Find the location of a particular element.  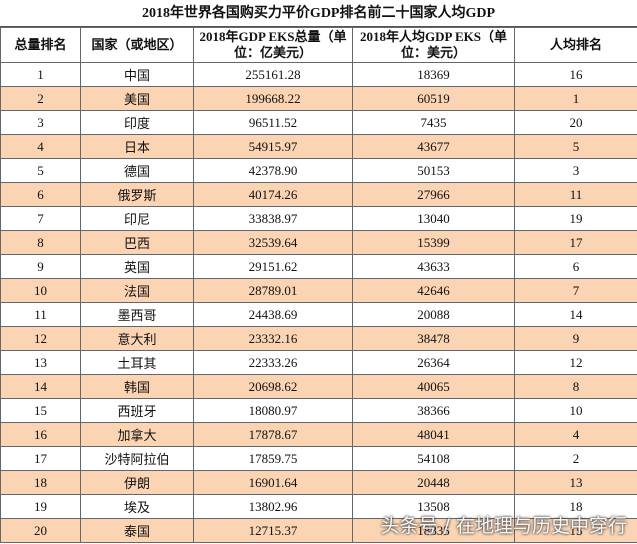

table-row: 5 德国 42378.90 50153 3 is located at coordinates (318, 170).